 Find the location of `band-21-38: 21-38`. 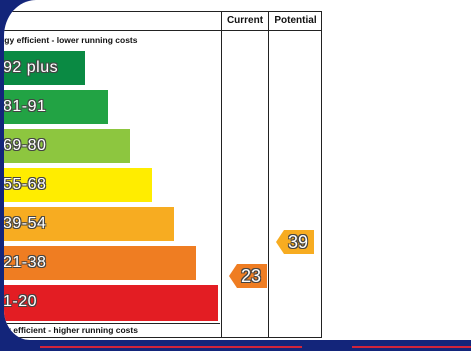

band-21-38: 21-38 is located at coordinates (100, 263).